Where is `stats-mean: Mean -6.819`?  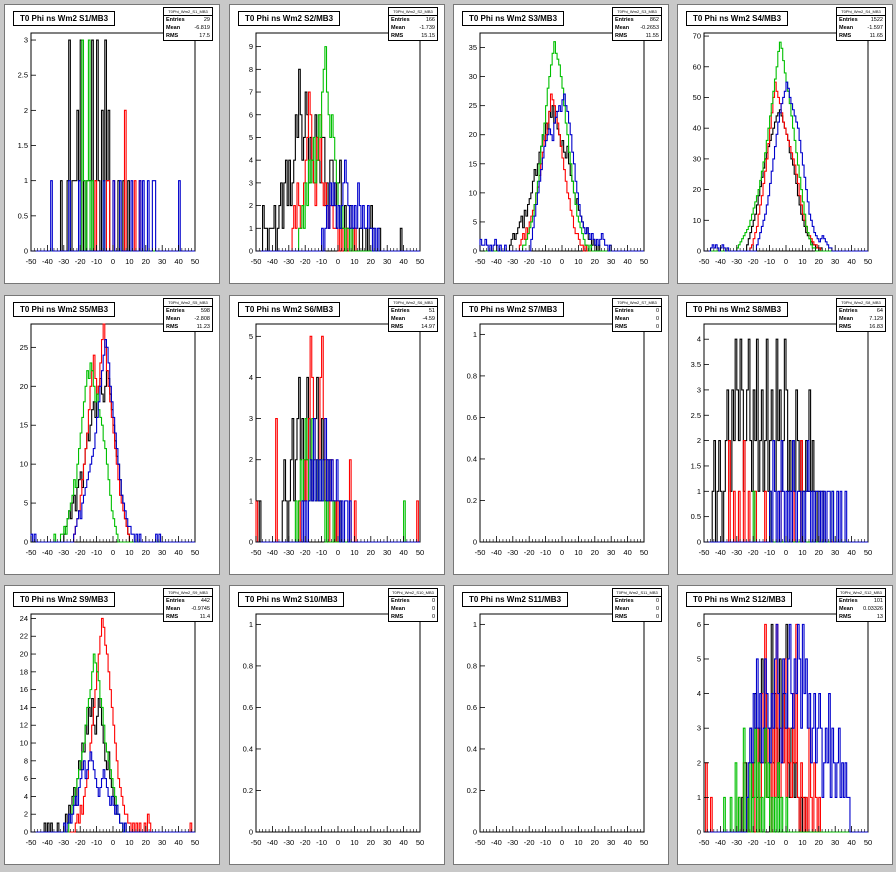 stats-mean: Mean -6.819 is located at coordinates (188, 28).